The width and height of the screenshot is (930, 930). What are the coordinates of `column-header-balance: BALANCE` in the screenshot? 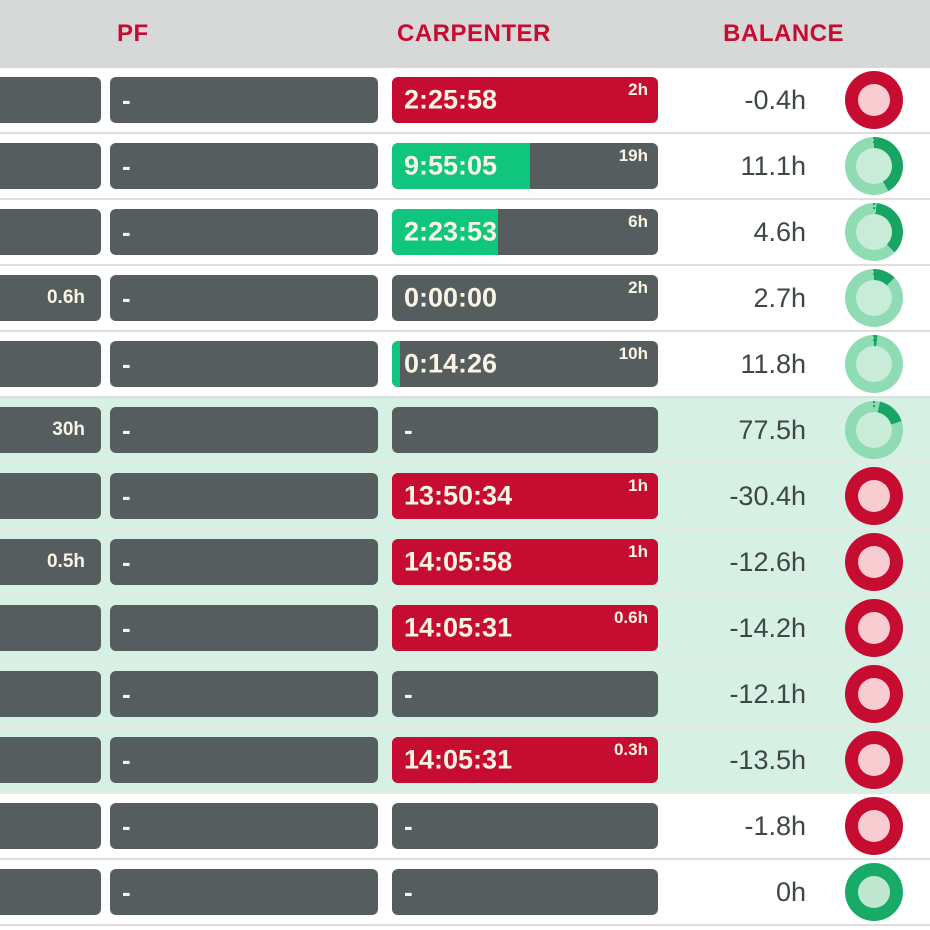 It's located at (783, 33).